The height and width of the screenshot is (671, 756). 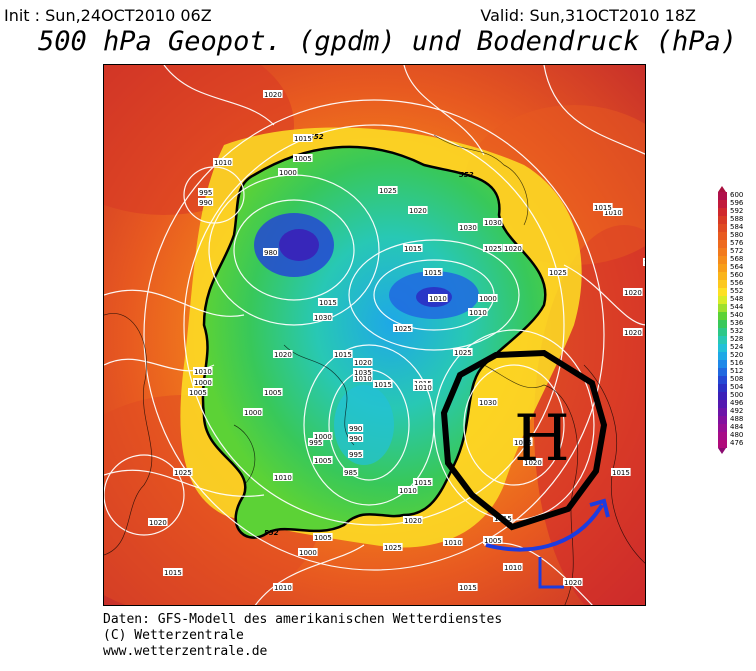 I want to click on legend-label: 596, so click(x=737, y=203).